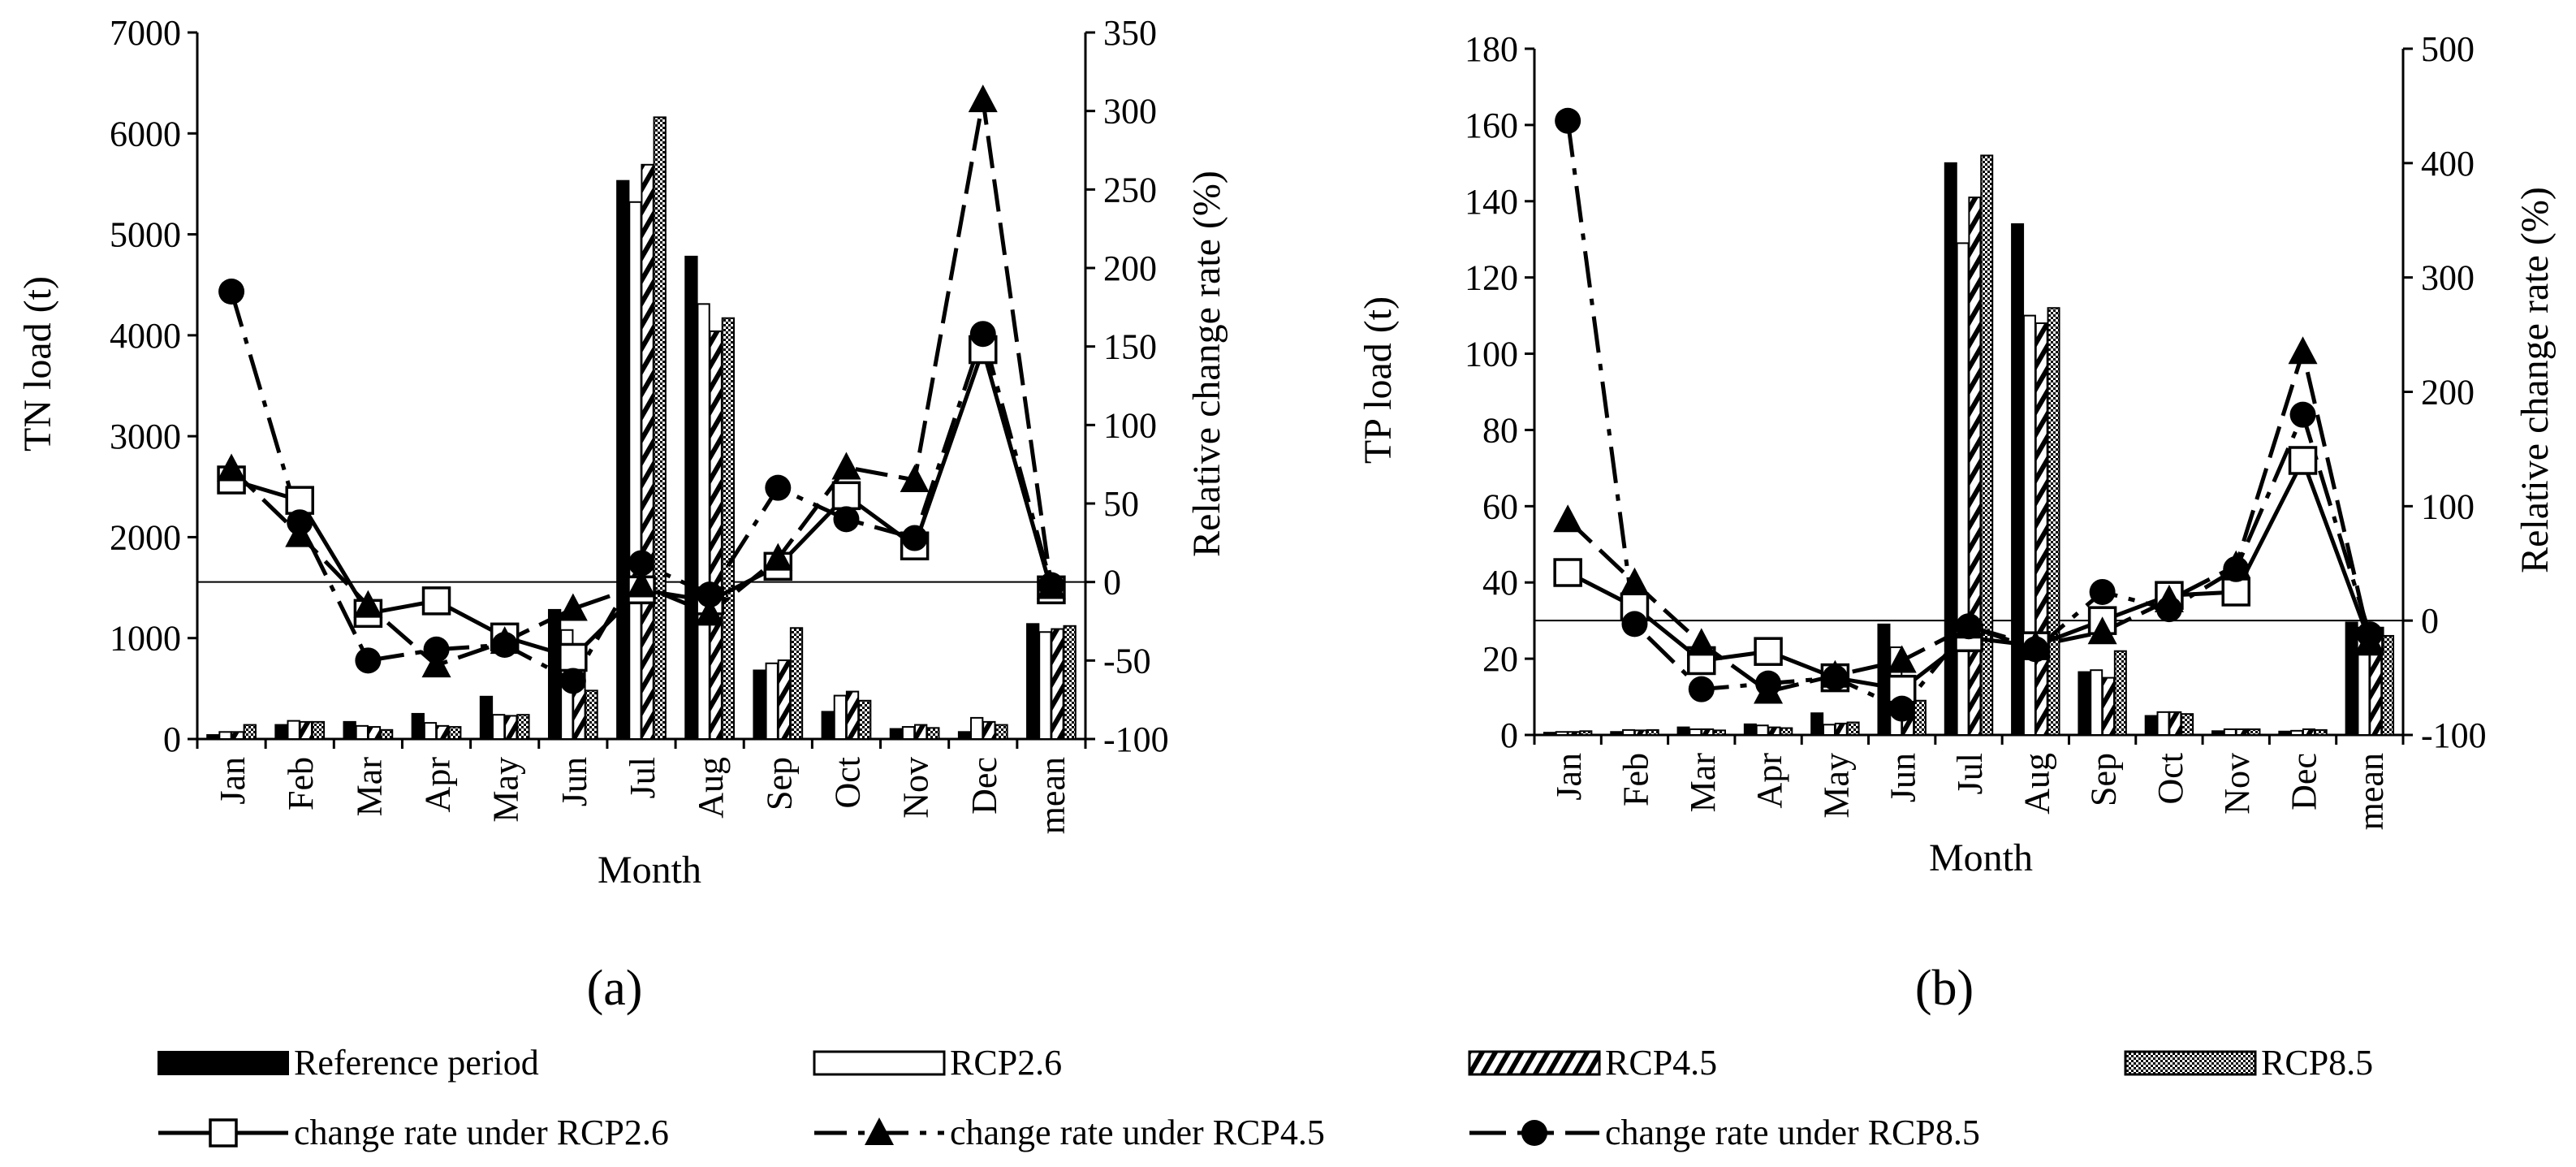  What do you see at coordinates (879, 1131) in the screenshot?
I see `legend-line-rcp45` at bounding box center [879, 1131].